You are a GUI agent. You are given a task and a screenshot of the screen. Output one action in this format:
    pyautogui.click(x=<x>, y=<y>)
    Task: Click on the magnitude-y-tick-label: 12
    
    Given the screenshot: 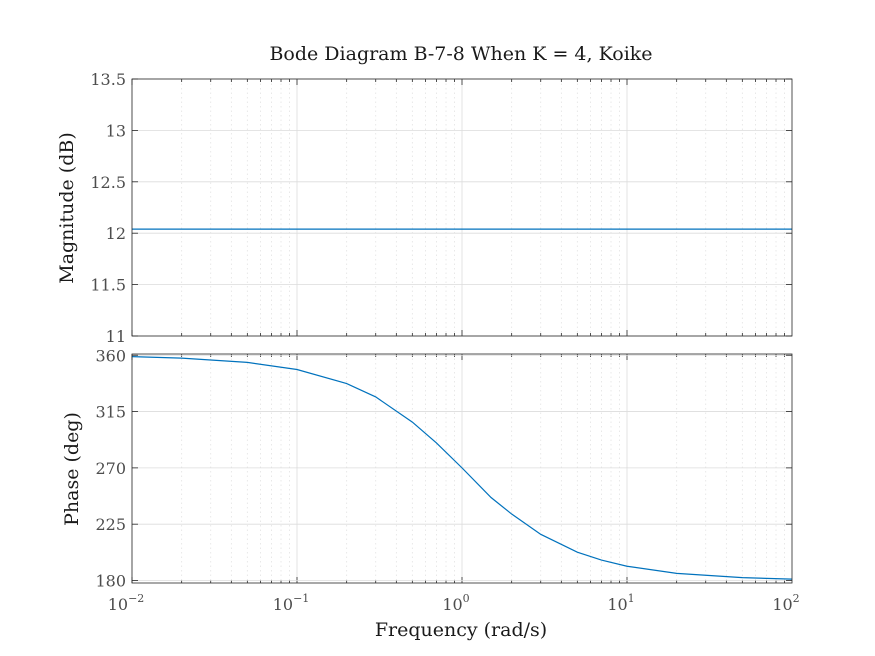 What is the action you would take?
    pyautogui.click(x=116, y=233)
    